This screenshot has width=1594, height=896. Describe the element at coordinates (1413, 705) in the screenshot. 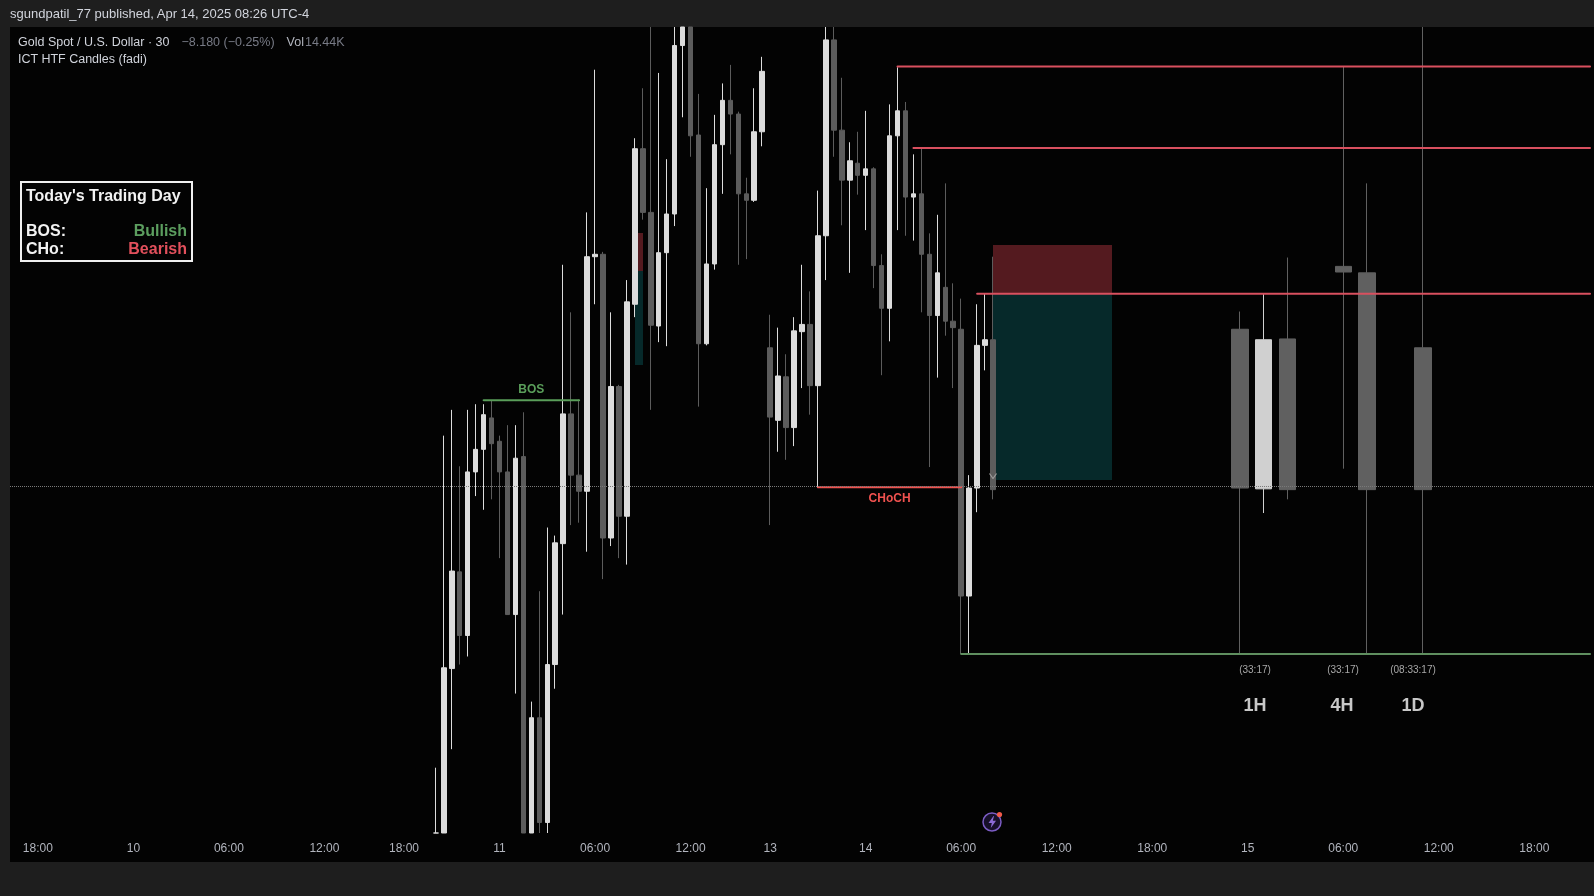

I see `annotation: 1D` at that location.